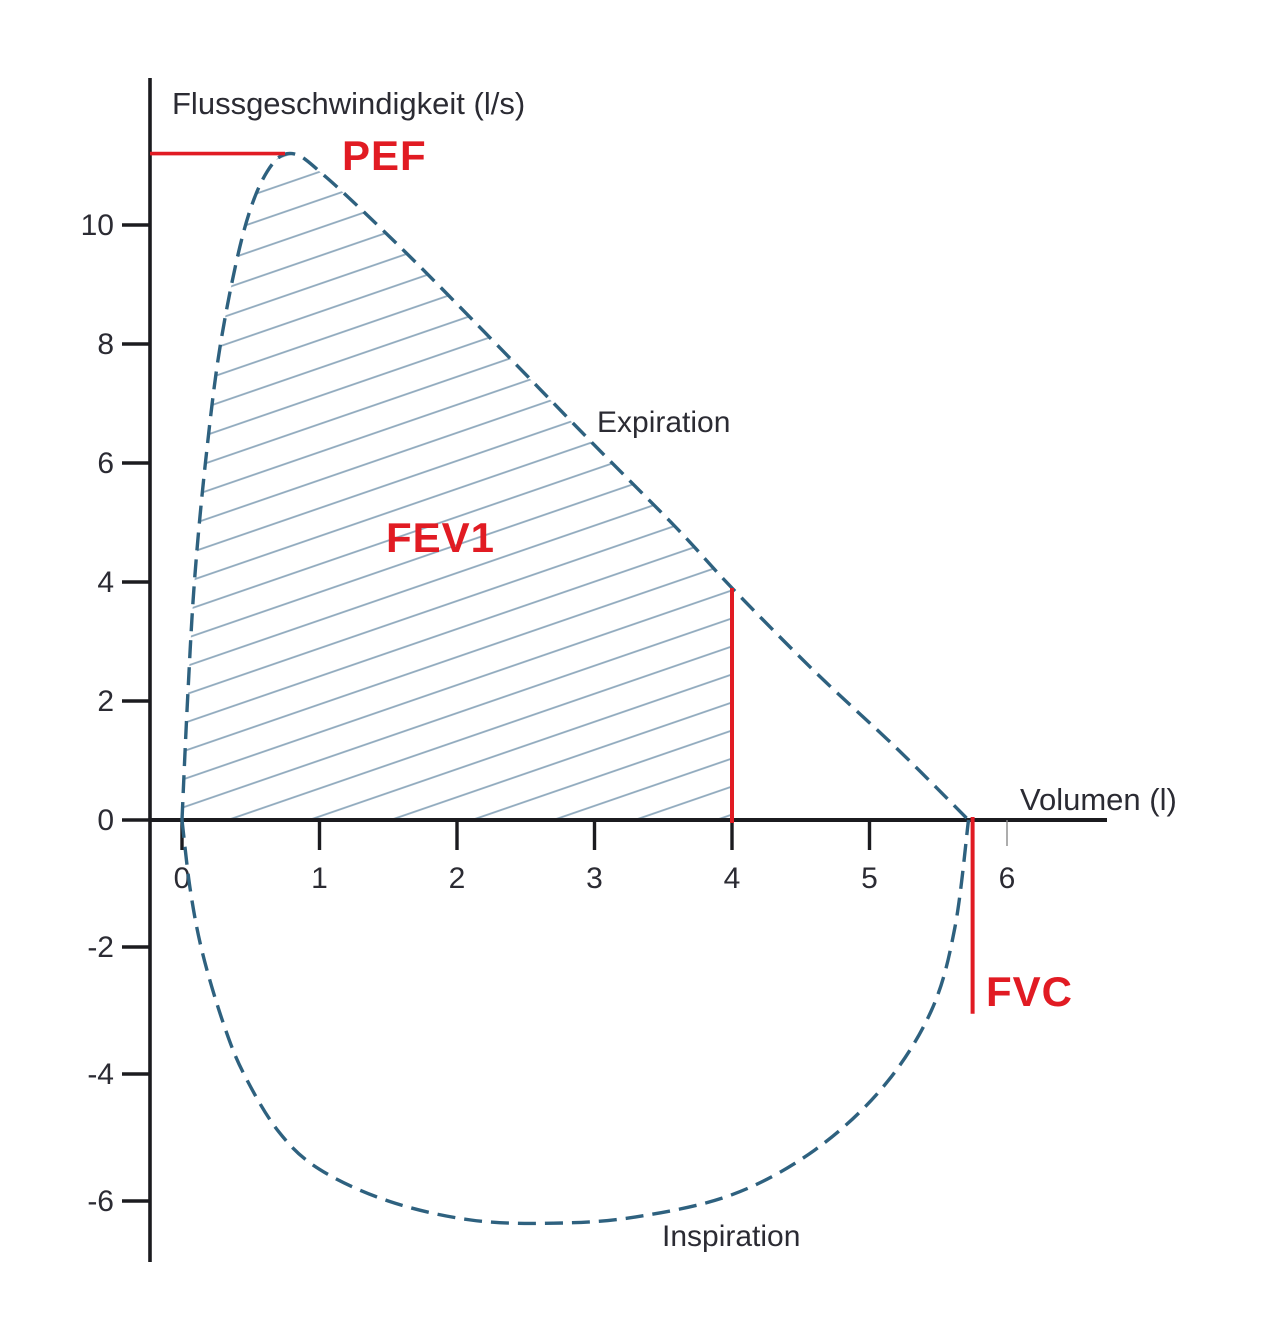  I want to click on y-tick-label: -2, so click(100, 947).